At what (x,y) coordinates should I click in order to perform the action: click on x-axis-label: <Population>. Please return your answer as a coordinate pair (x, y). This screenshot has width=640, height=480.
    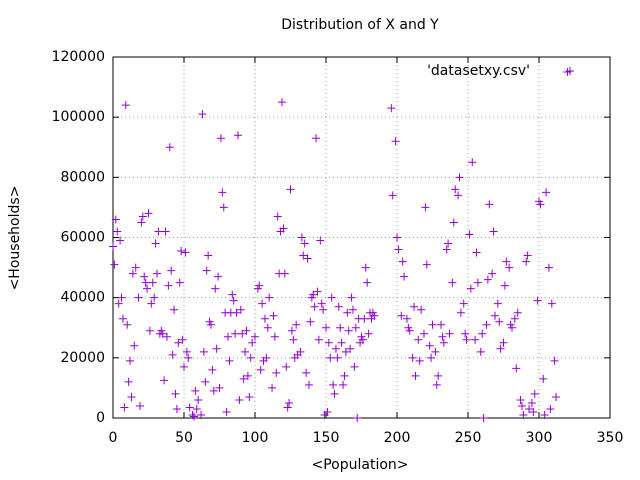
    Looking at the image, I should click on (359, 465).